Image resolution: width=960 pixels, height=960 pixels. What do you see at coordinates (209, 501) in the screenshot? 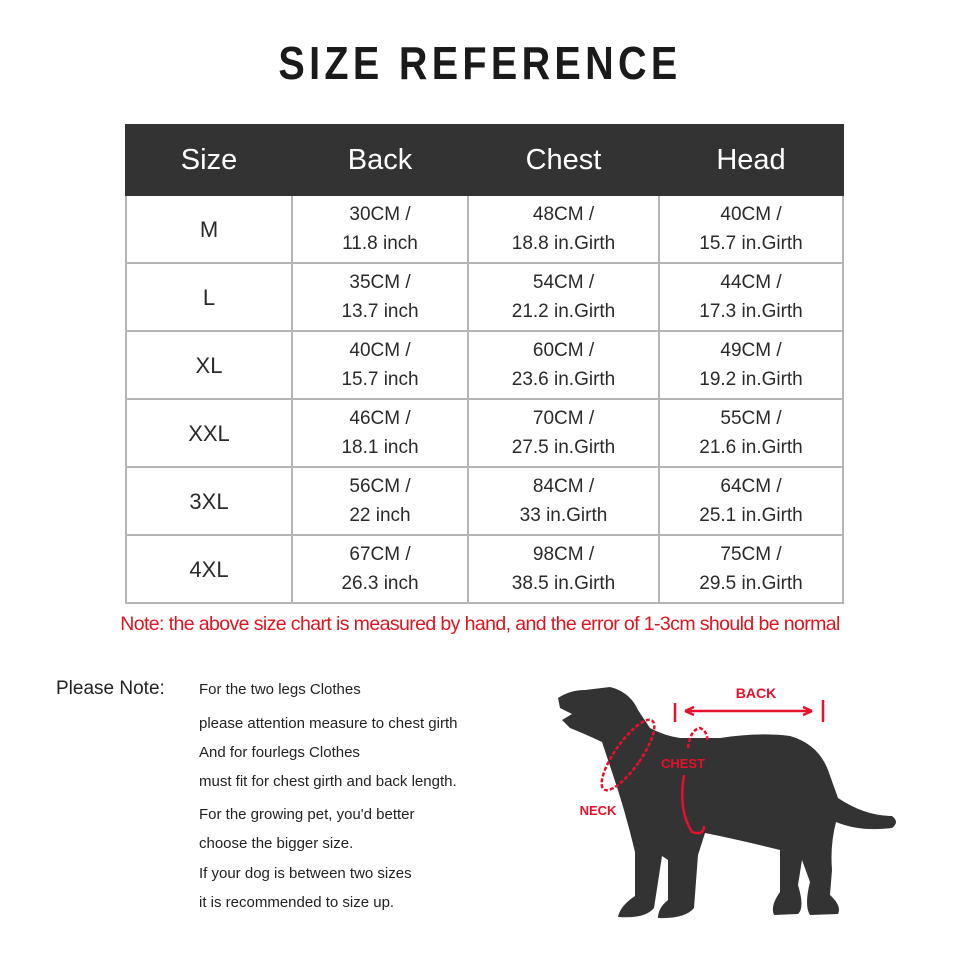
I see `size-cell: 3XL` at bounding box center [209, 501].